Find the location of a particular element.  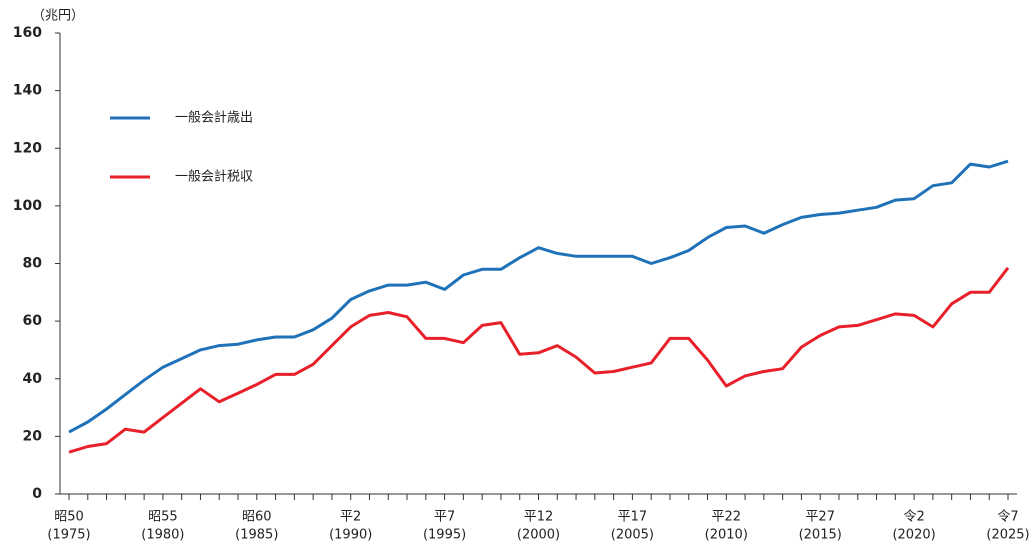

x-tick-label: 平12 is located at coordinates (539, 517).